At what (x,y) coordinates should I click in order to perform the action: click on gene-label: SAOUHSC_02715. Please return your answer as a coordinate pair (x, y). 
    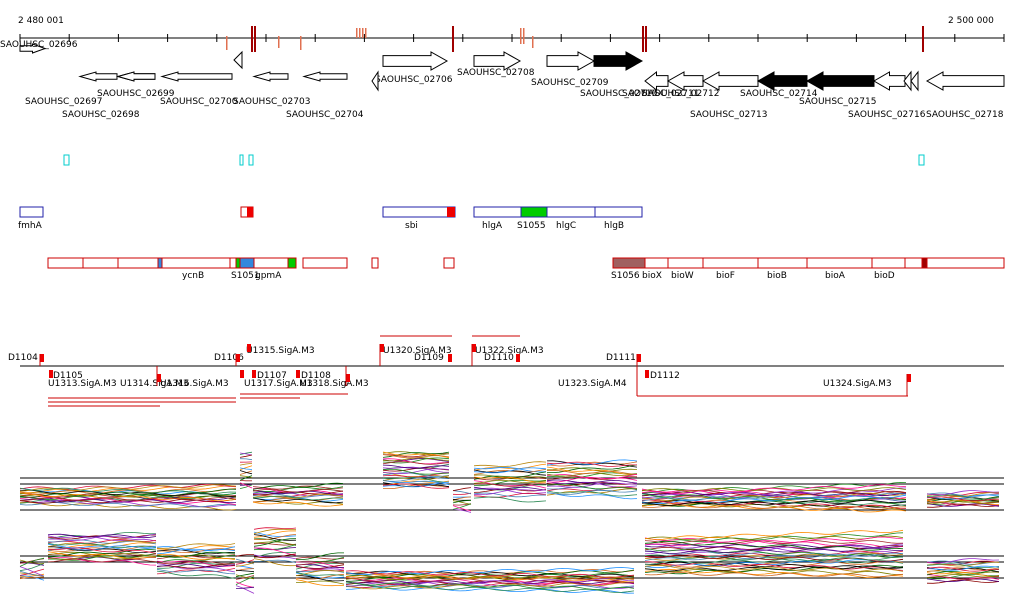
    Looking at the image, I should click on (837, 102).